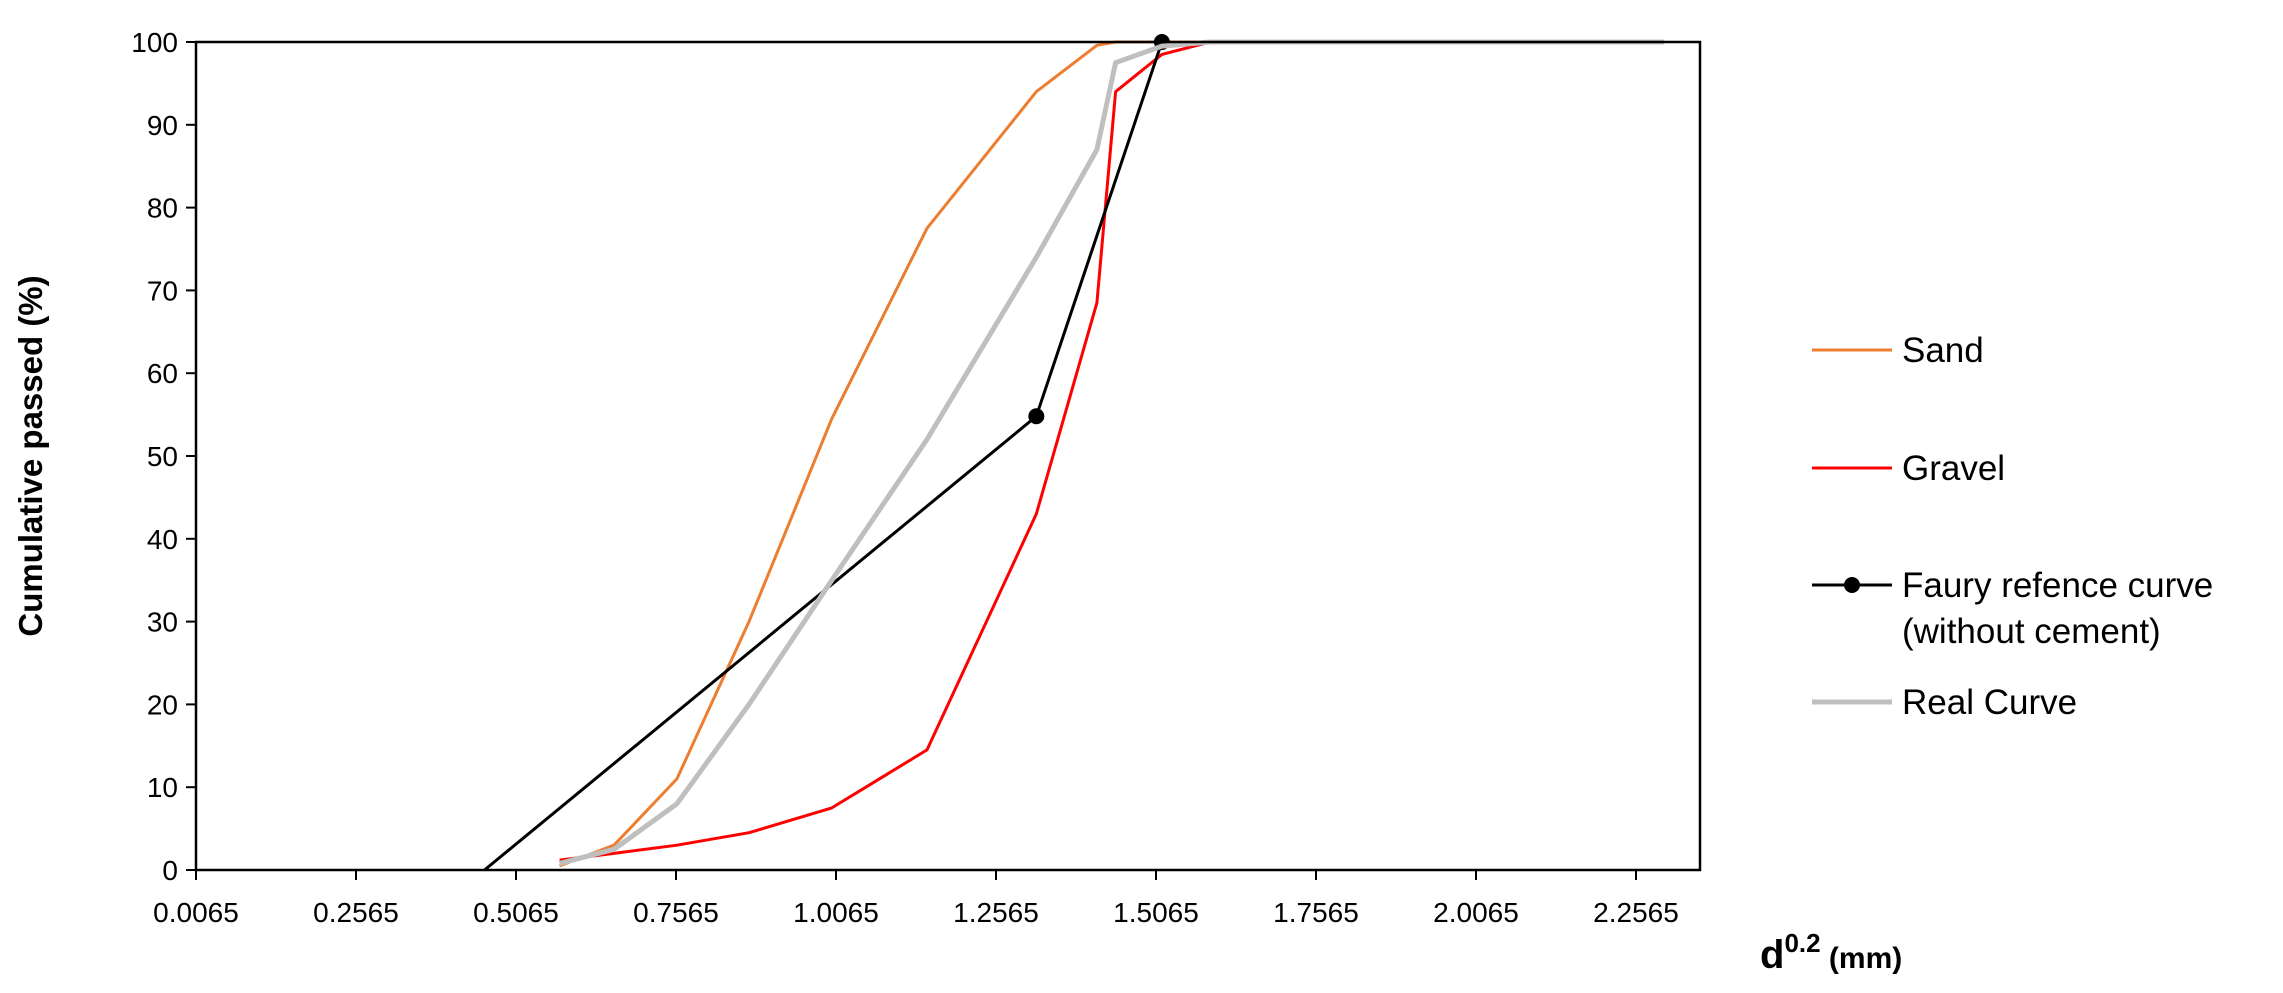  Describe the element at coordinates (676, 912) in the screenshot. I see `x-tick-label: 0.7565` at that location.